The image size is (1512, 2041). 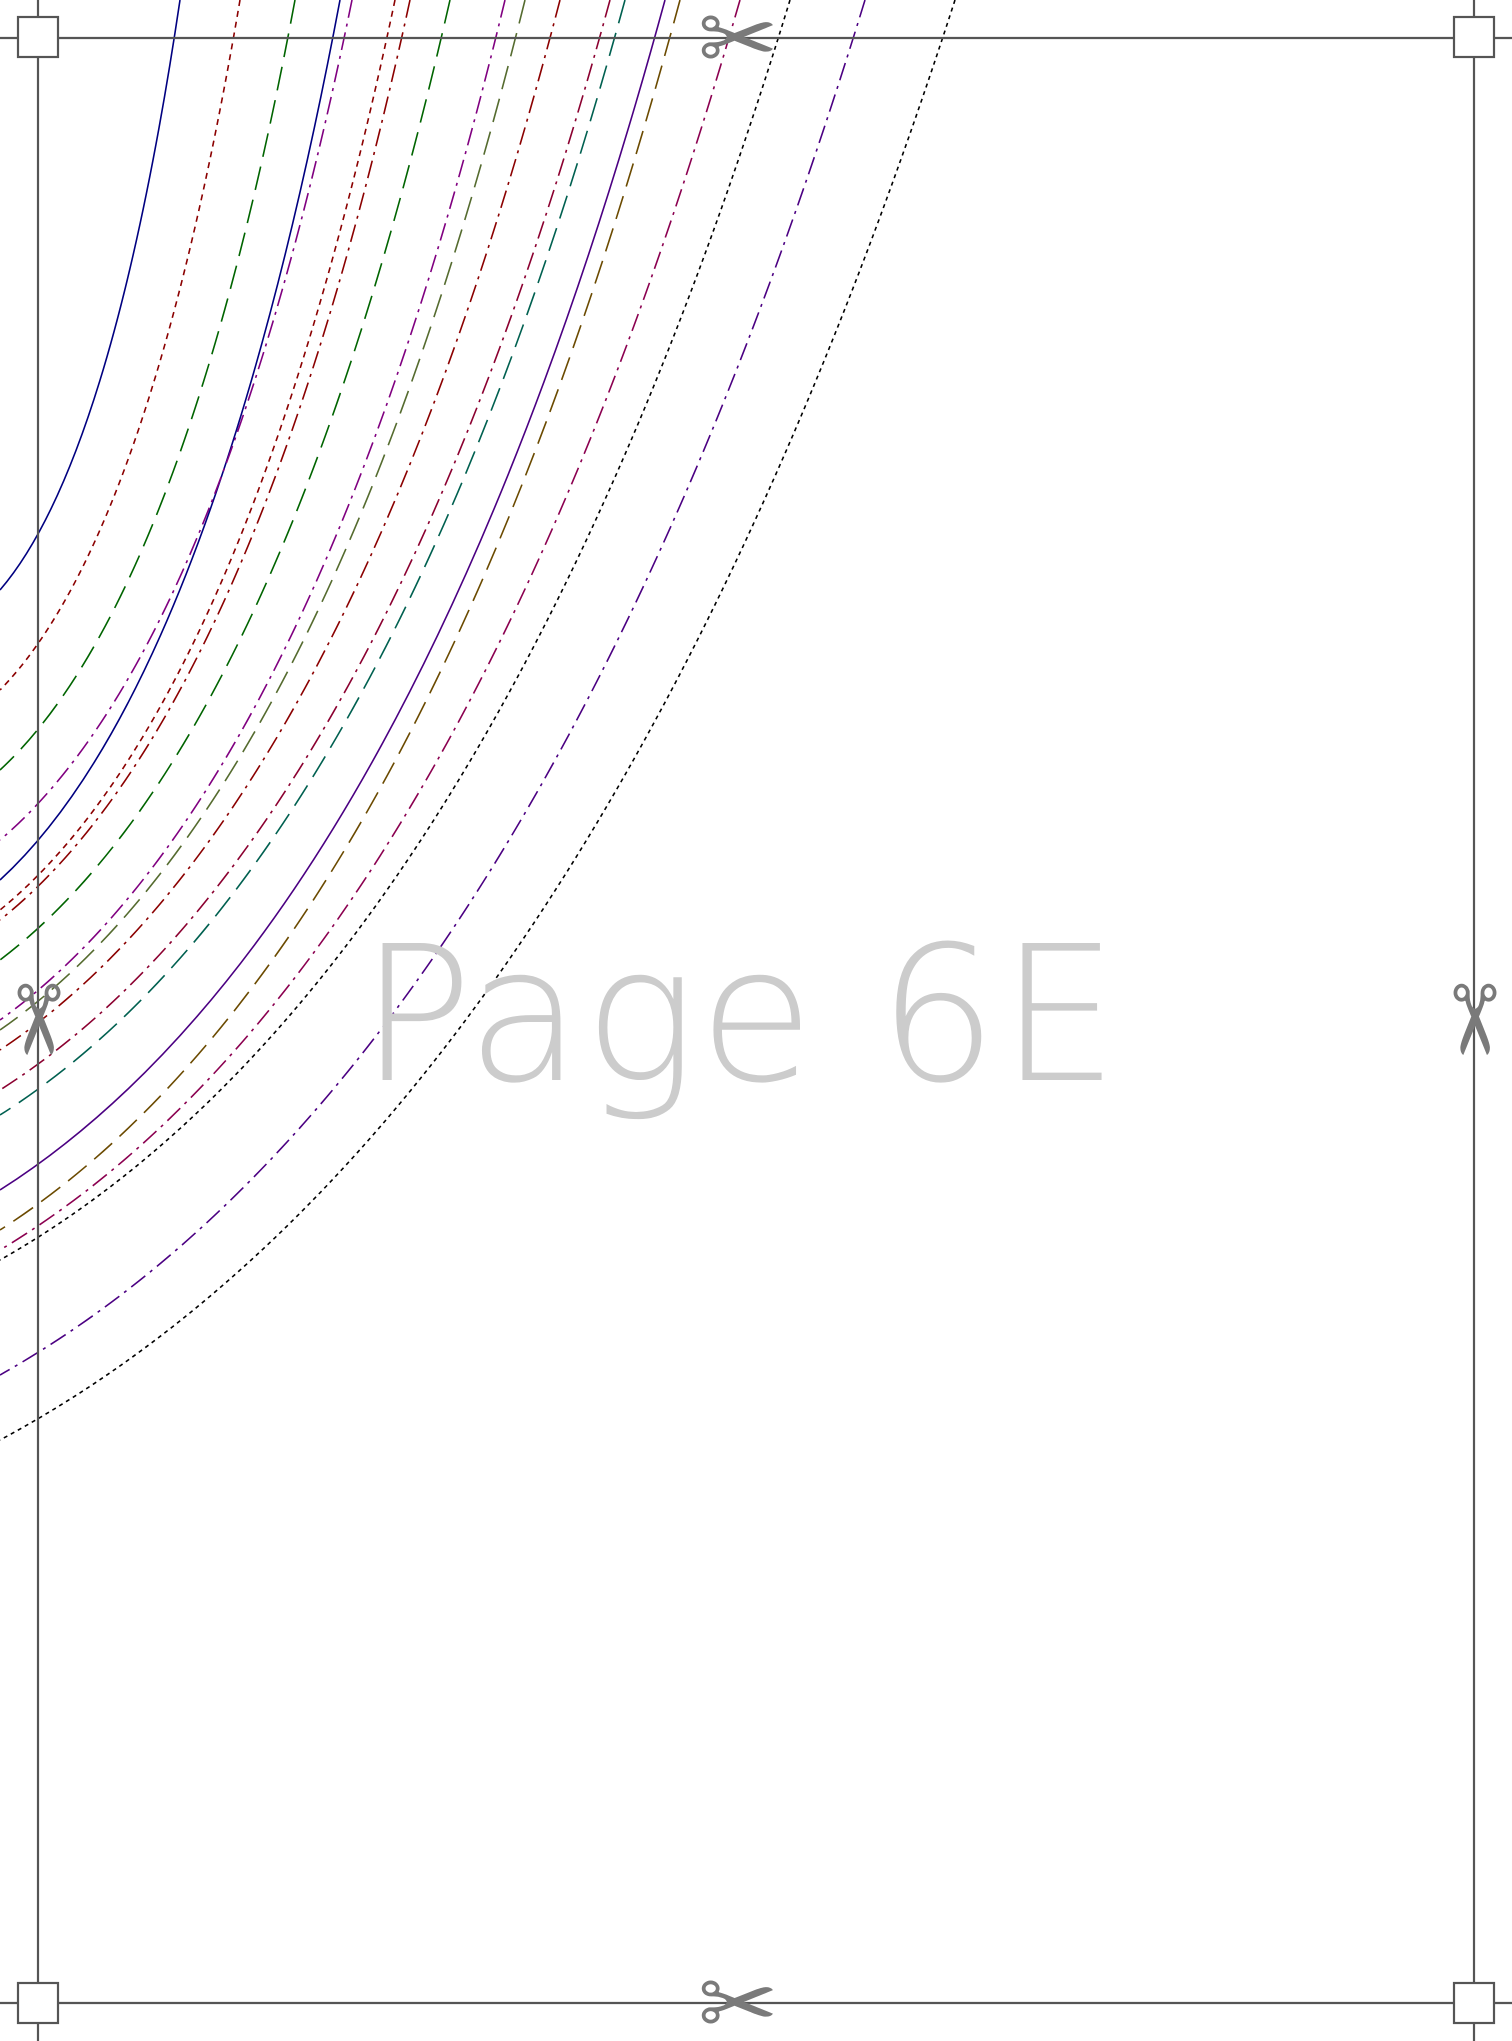 I want to click on corner-mark-bottom-right, so click(x=1474, y=2003).